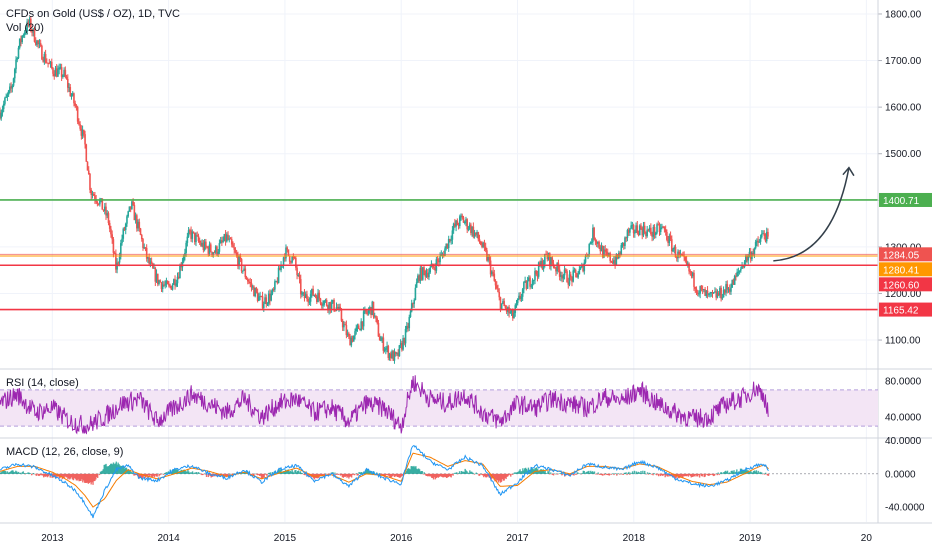 This screenshot has height=555, width=932. Describe the element at coordinates (903, 14) in the screenshot. I see `y-tick-label: 1800.00` at that location.